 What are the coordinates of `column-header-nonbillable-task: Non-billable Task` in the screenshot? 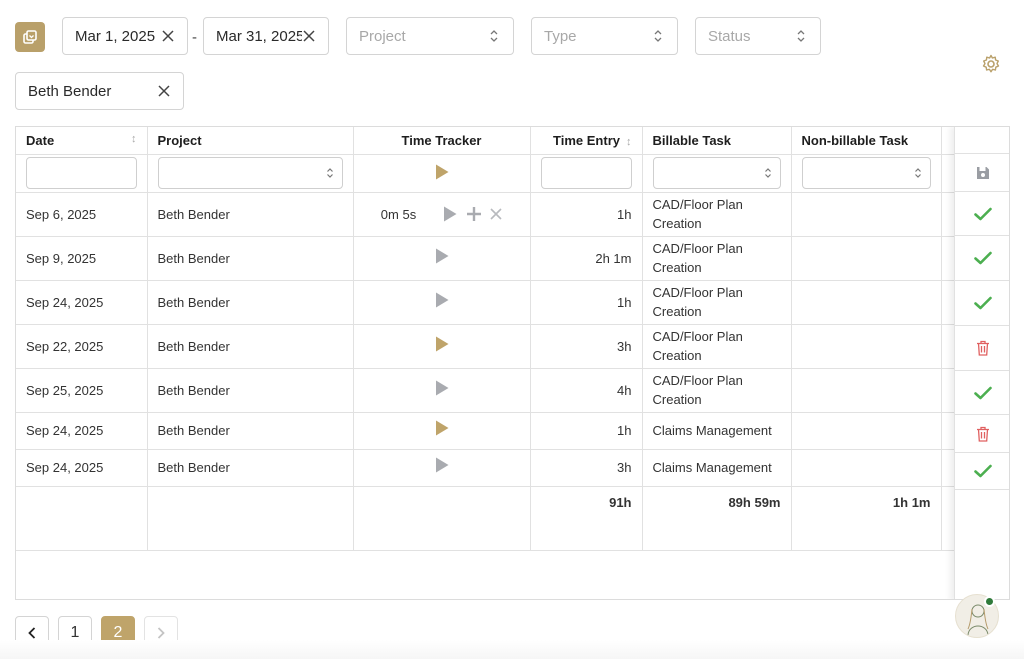 It's located at (866, 141).